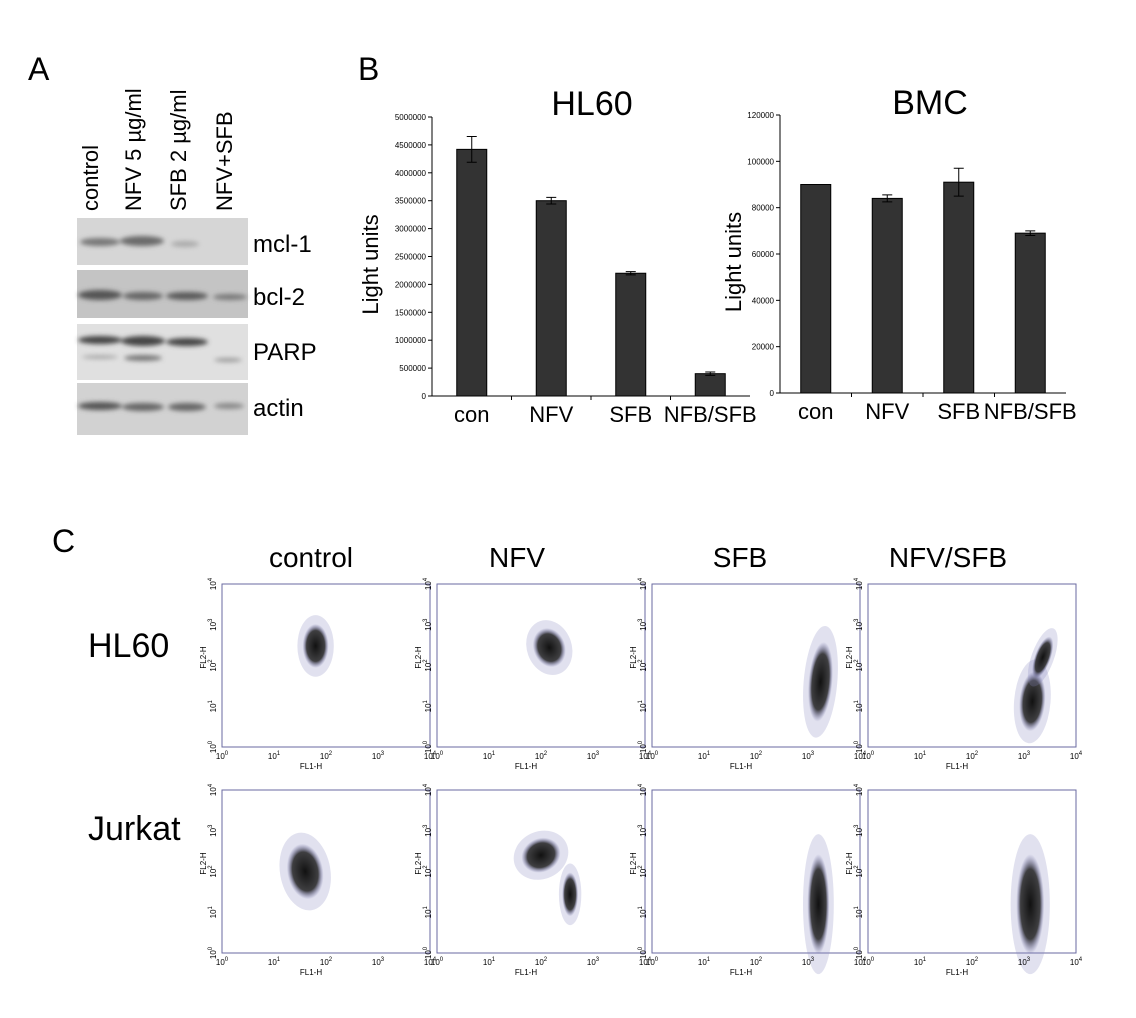 Image resolution: width=1136 pixels, height=1018 pixels. What do you see at coordinates (763, 347) in the screenshot?
I see `y-tick-label: 20000` at bounding box center [763, 347].